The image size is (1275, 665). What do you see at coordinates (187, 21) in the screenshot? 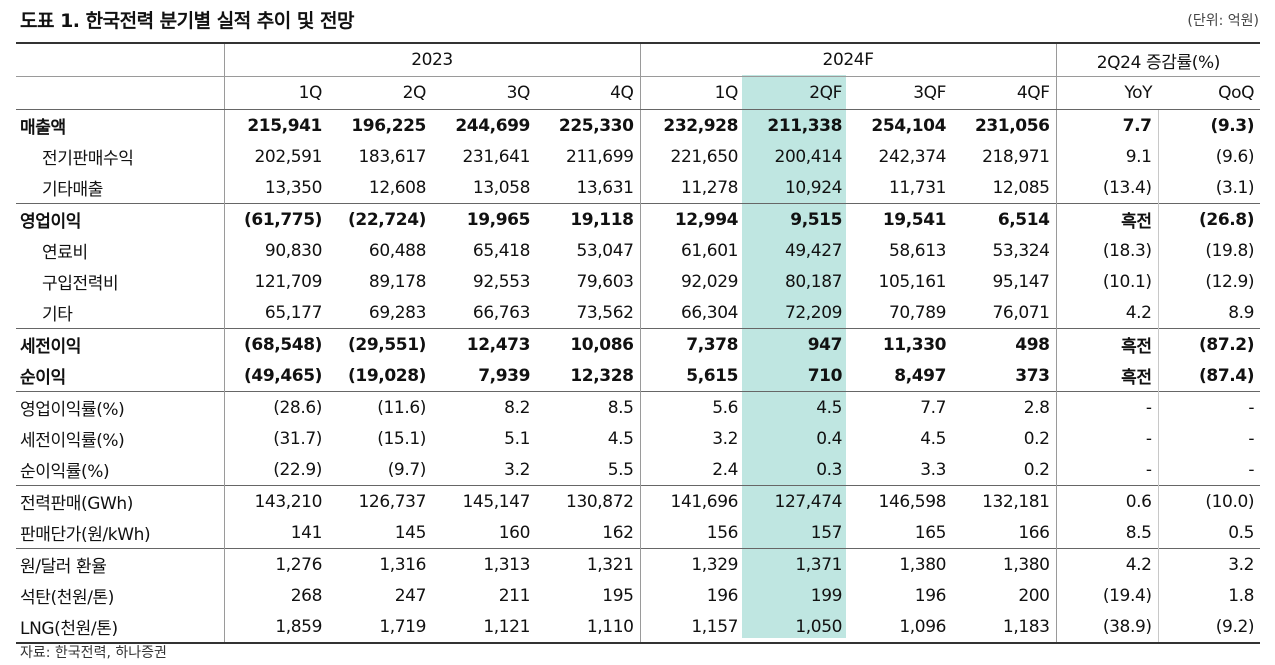
I see `page-title: 도표 1. 한국전력 분기별 실적 추이 및 전망` at bounding box center [187, 21].